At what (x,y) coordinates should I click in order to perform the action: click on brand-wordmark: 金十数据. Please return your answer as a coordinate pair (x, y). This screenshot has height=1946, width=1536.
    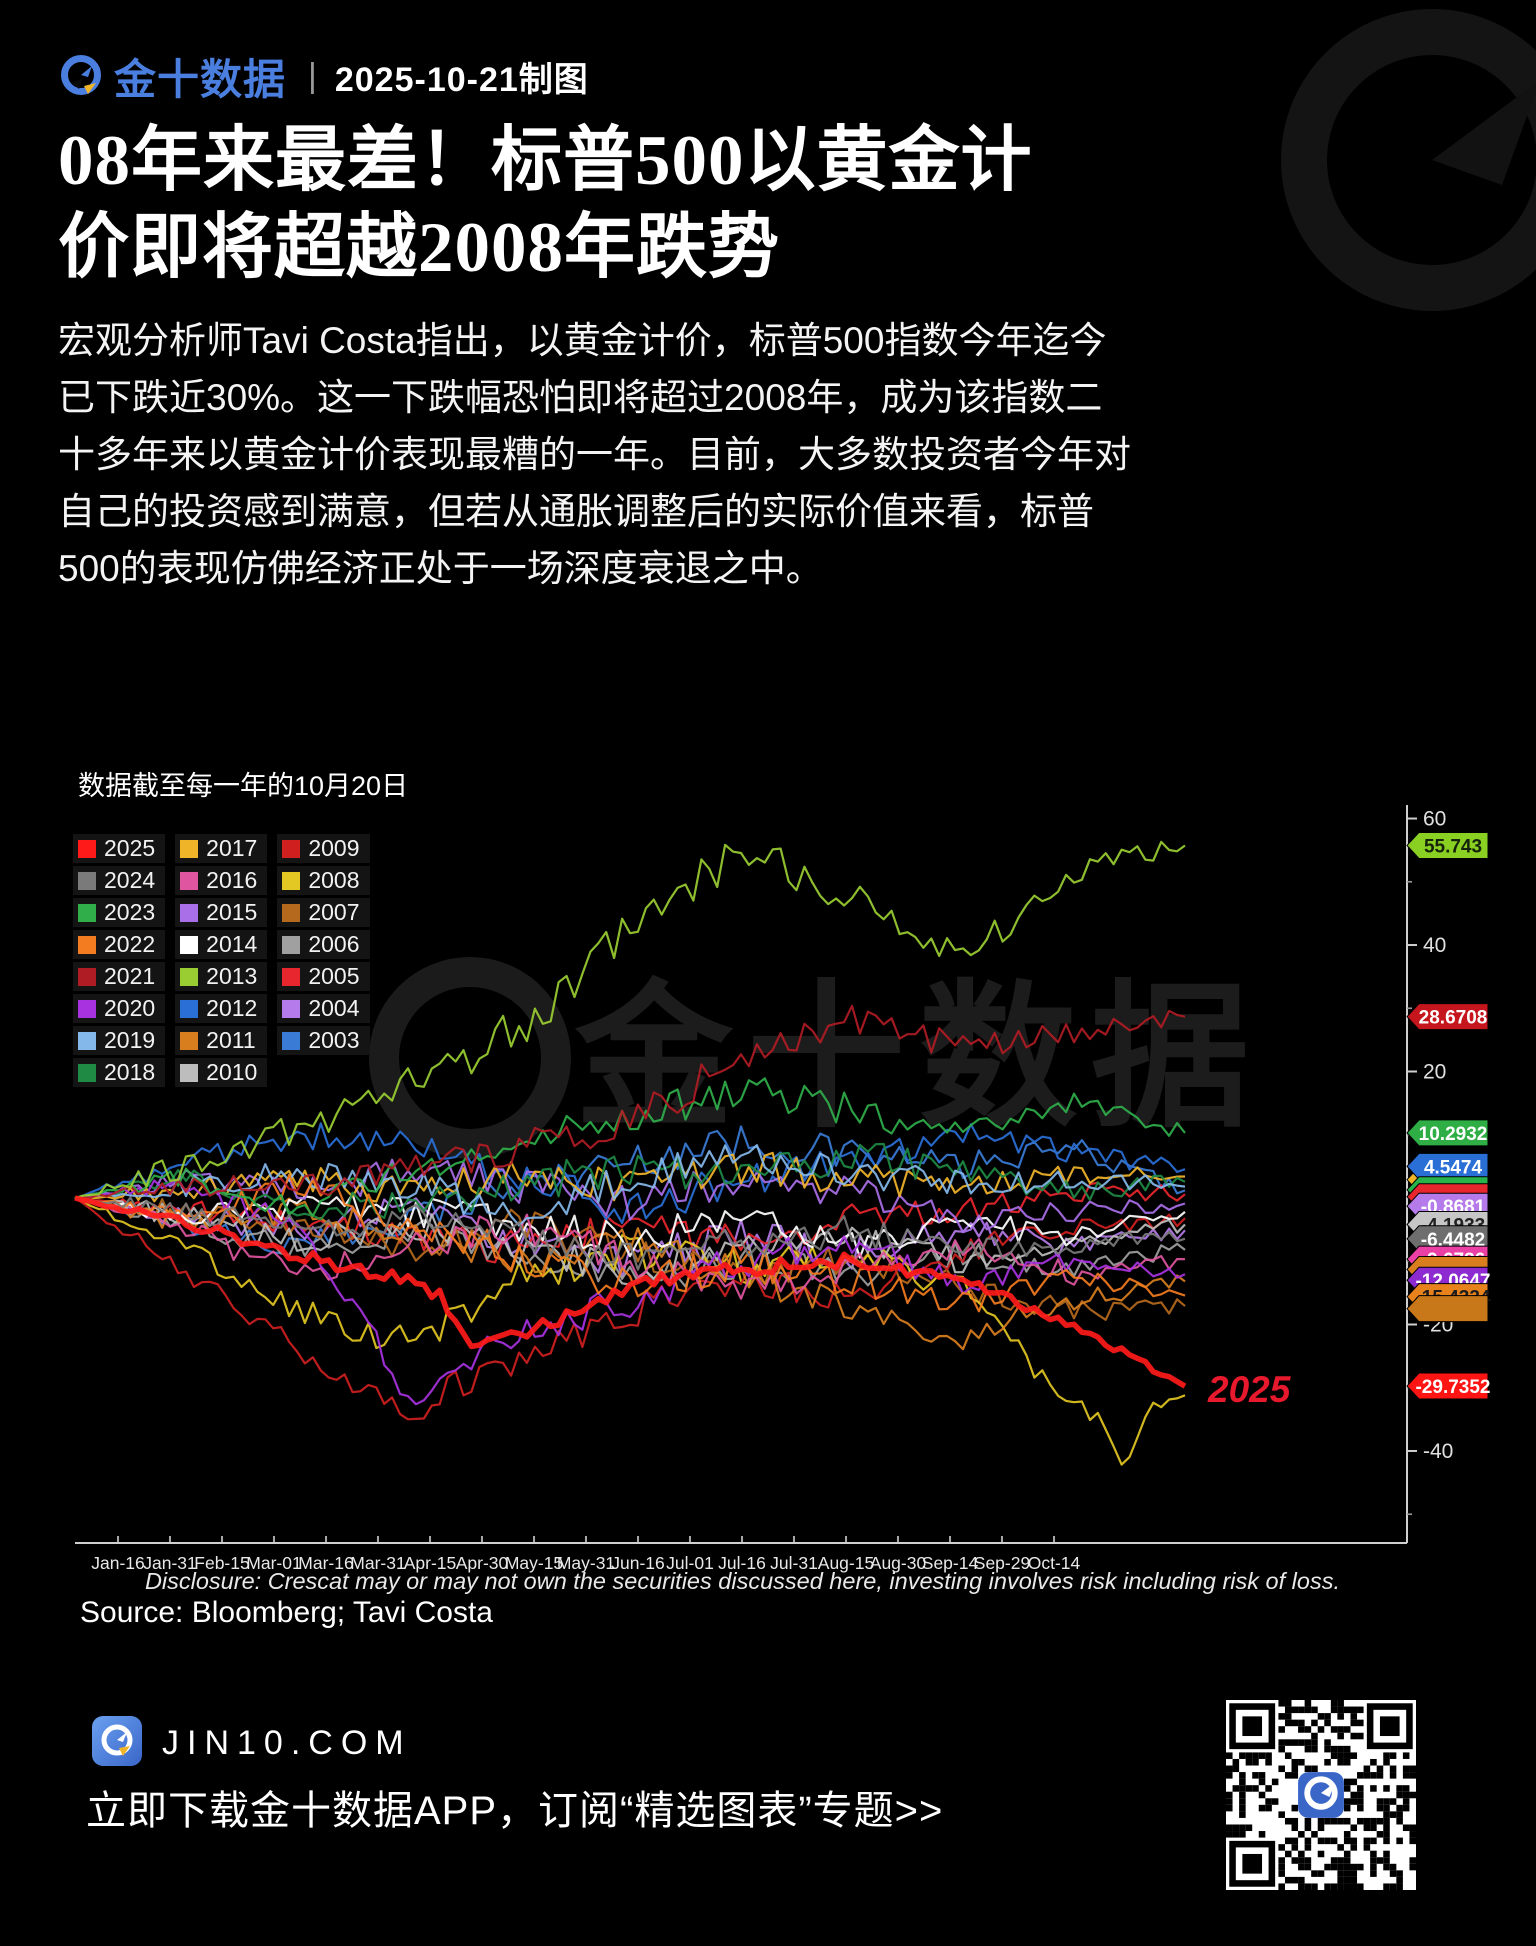
    Looking at the image, I should click on (200, 79).